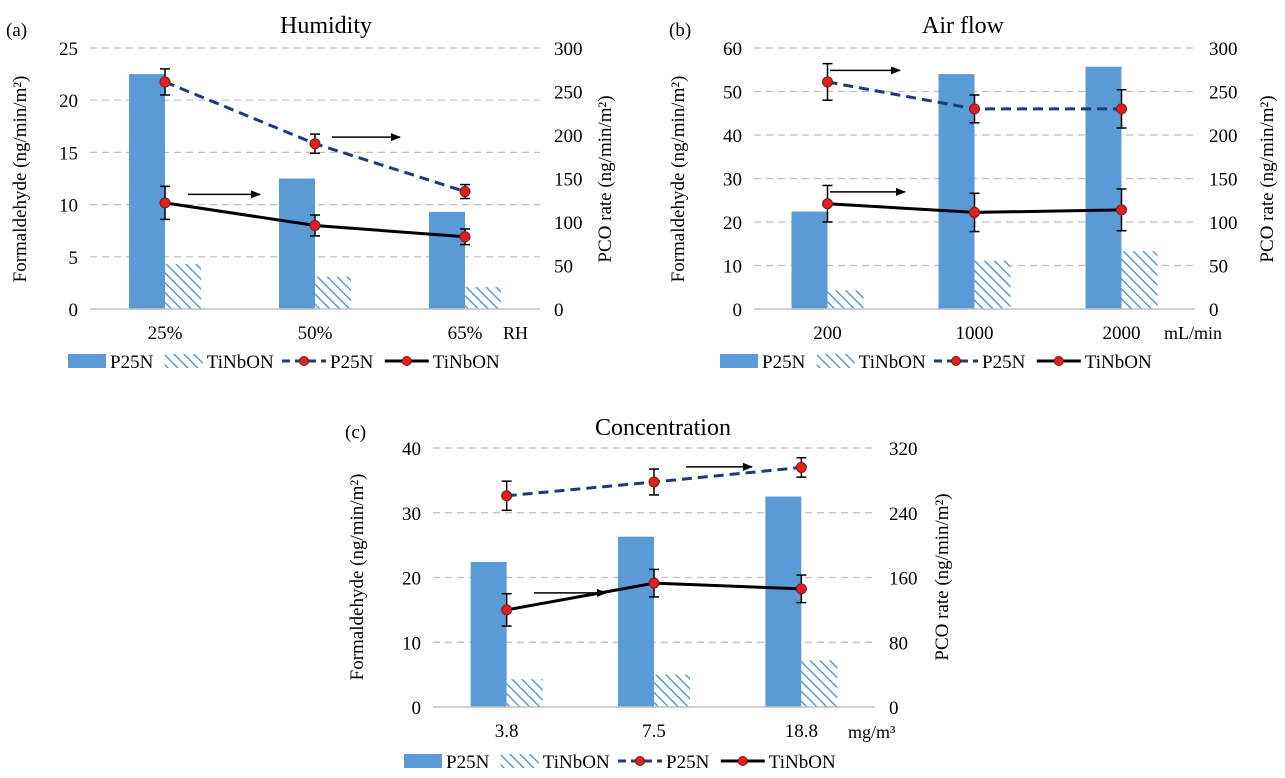 The width and height of the screenshot is (1285, 778). I want to click on legend-bar-tinbon: TiNbON, so click(240, 362).